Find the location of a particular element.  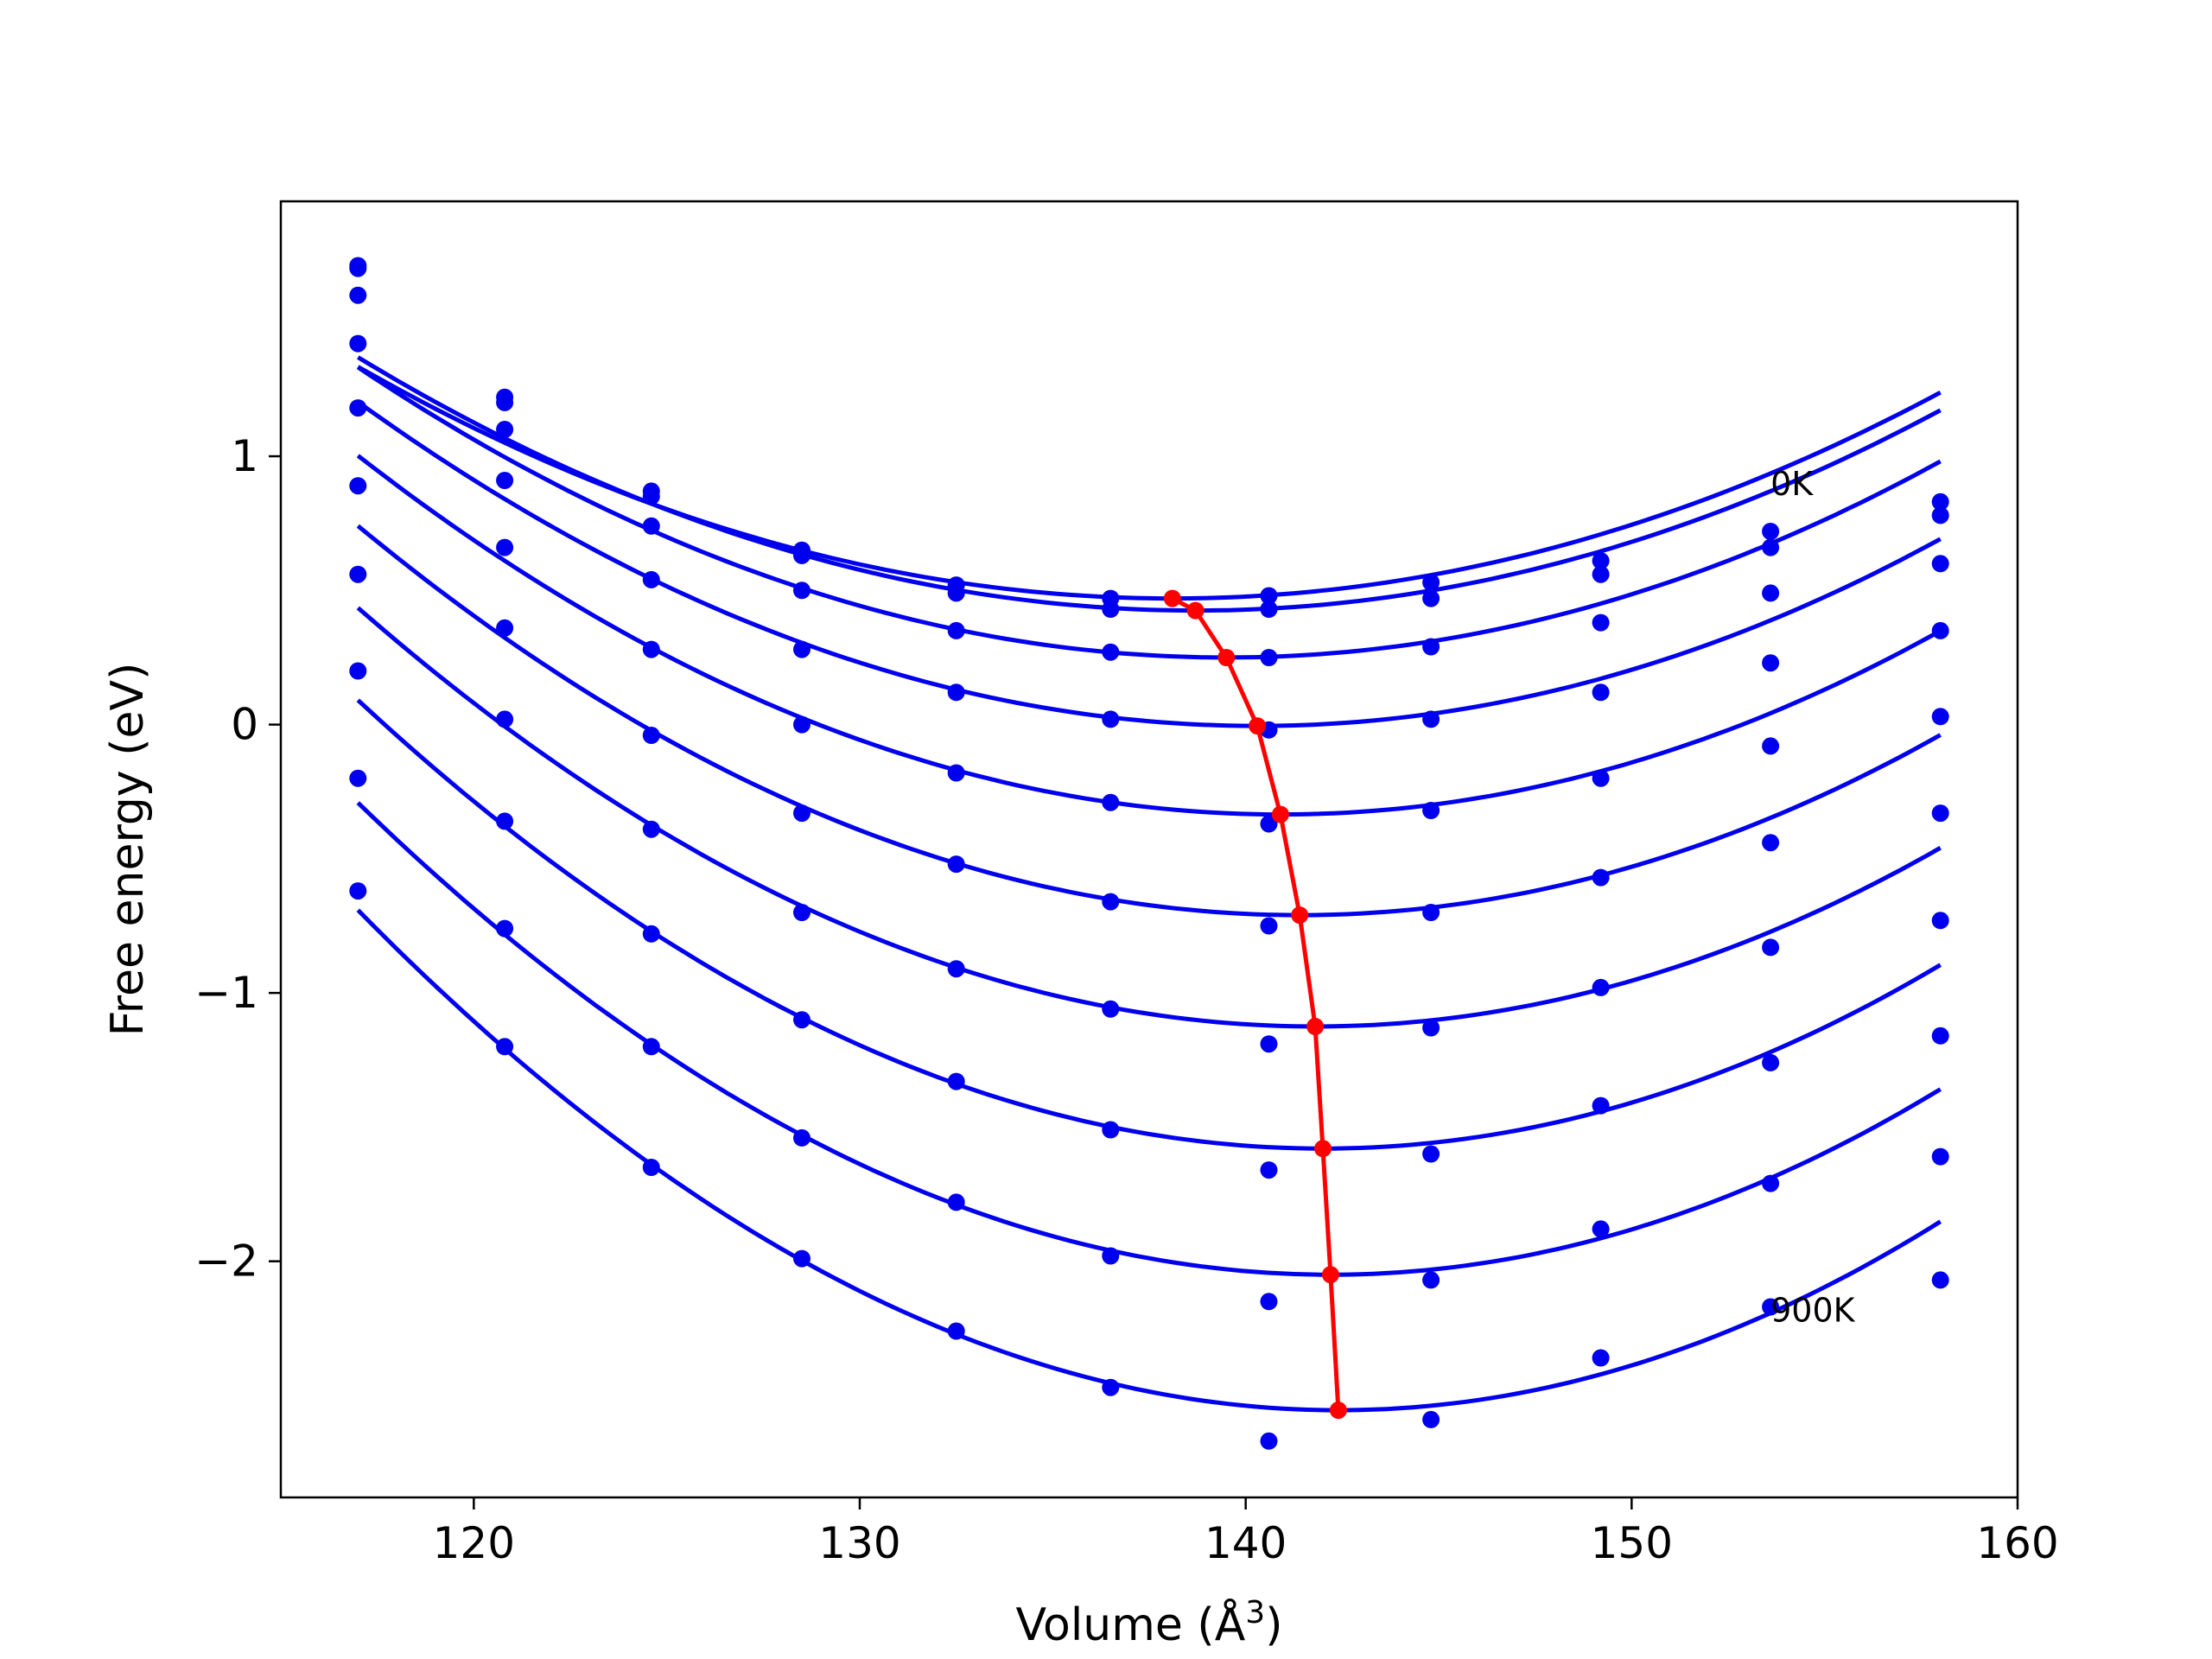

y-tick-label-3: −2 is located at coordinates (226, 1261).